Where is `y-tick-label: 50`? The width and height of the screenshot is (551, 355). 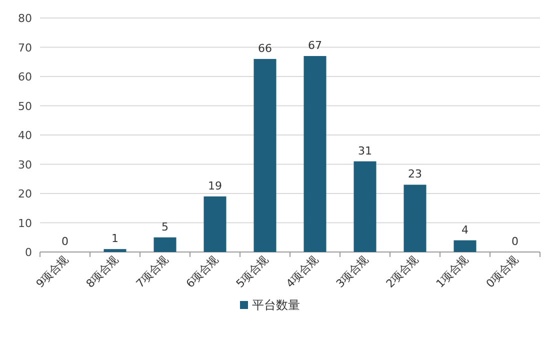 y-tick-label: 50 is located at coordinates (25, 106).